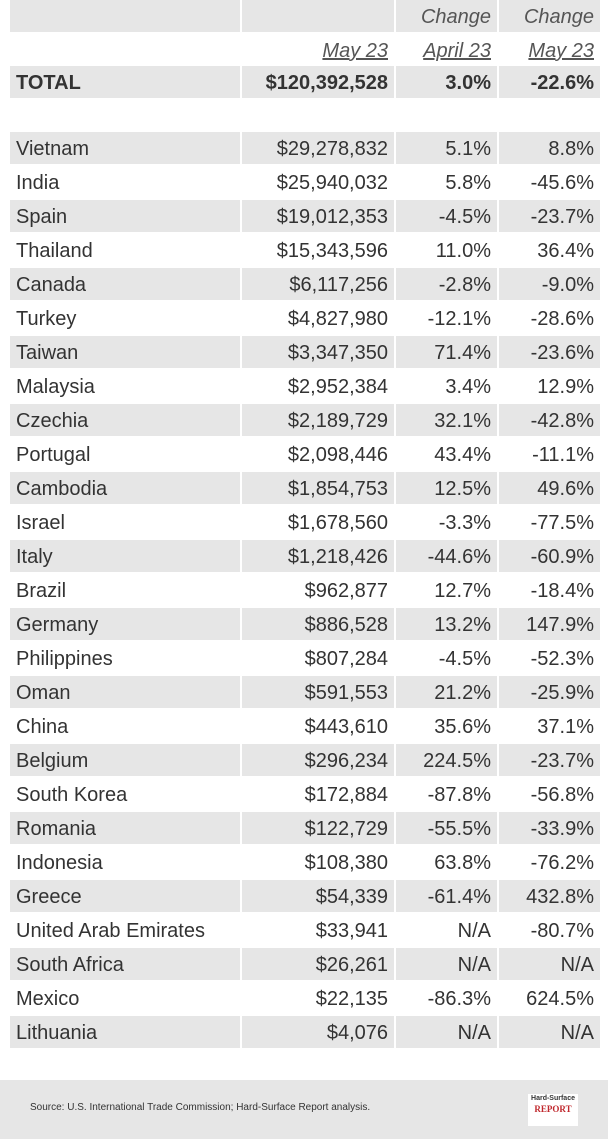  What do you see at coordinates (464, 523) in the screenshot?
I see `table-cell: -3.3%` at bounding box center [464, 523].